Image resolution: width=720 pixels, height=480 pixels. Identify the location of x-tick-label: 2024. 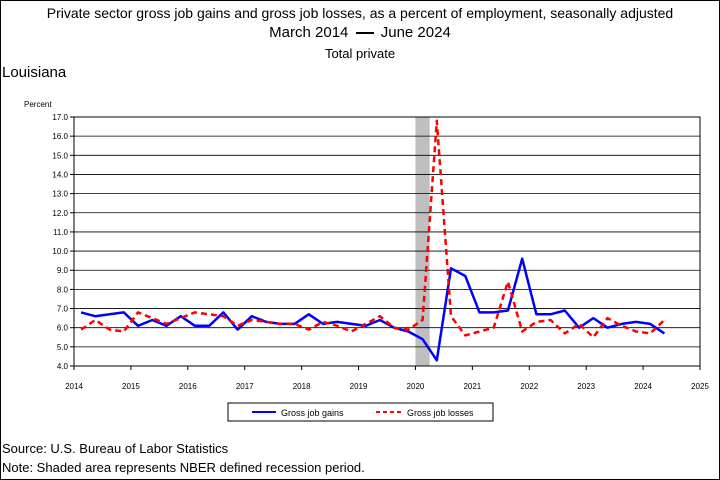
(643, 386).